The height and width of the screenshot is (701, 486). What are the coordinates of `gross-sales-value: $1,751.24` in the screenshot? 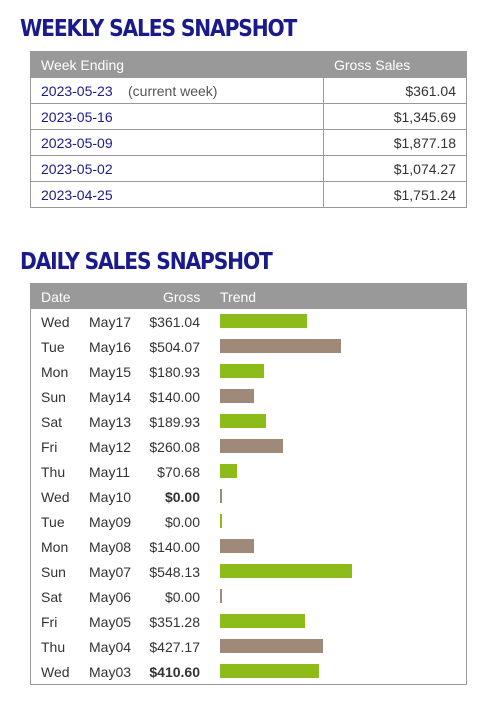 It's located at (424, 195).